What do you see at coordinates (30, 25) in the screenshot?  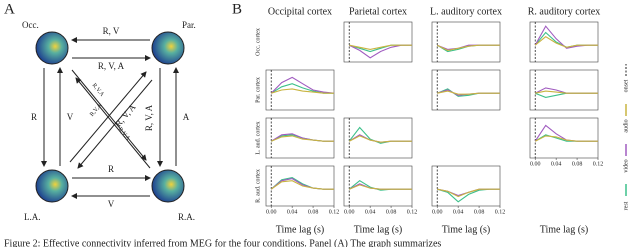 I see `node-label: Occ.` at bounding box center [30, 25].